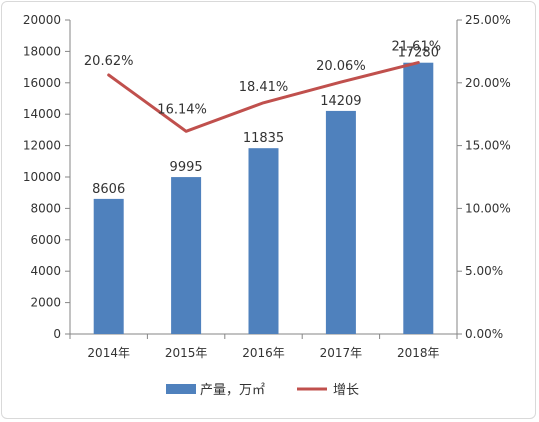 The image size is (539, 422). Describe the element at coordinates (346, 390) in the screenshot. I see `legend-line-label: 增长` at that location.